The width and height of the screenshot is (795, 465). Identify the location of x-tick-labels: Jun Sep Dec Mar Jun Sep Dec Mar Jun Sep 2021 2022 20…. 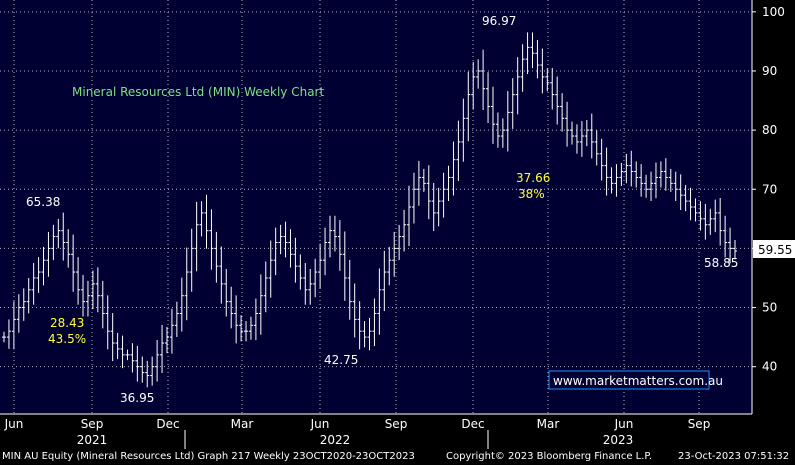
(357, 433).